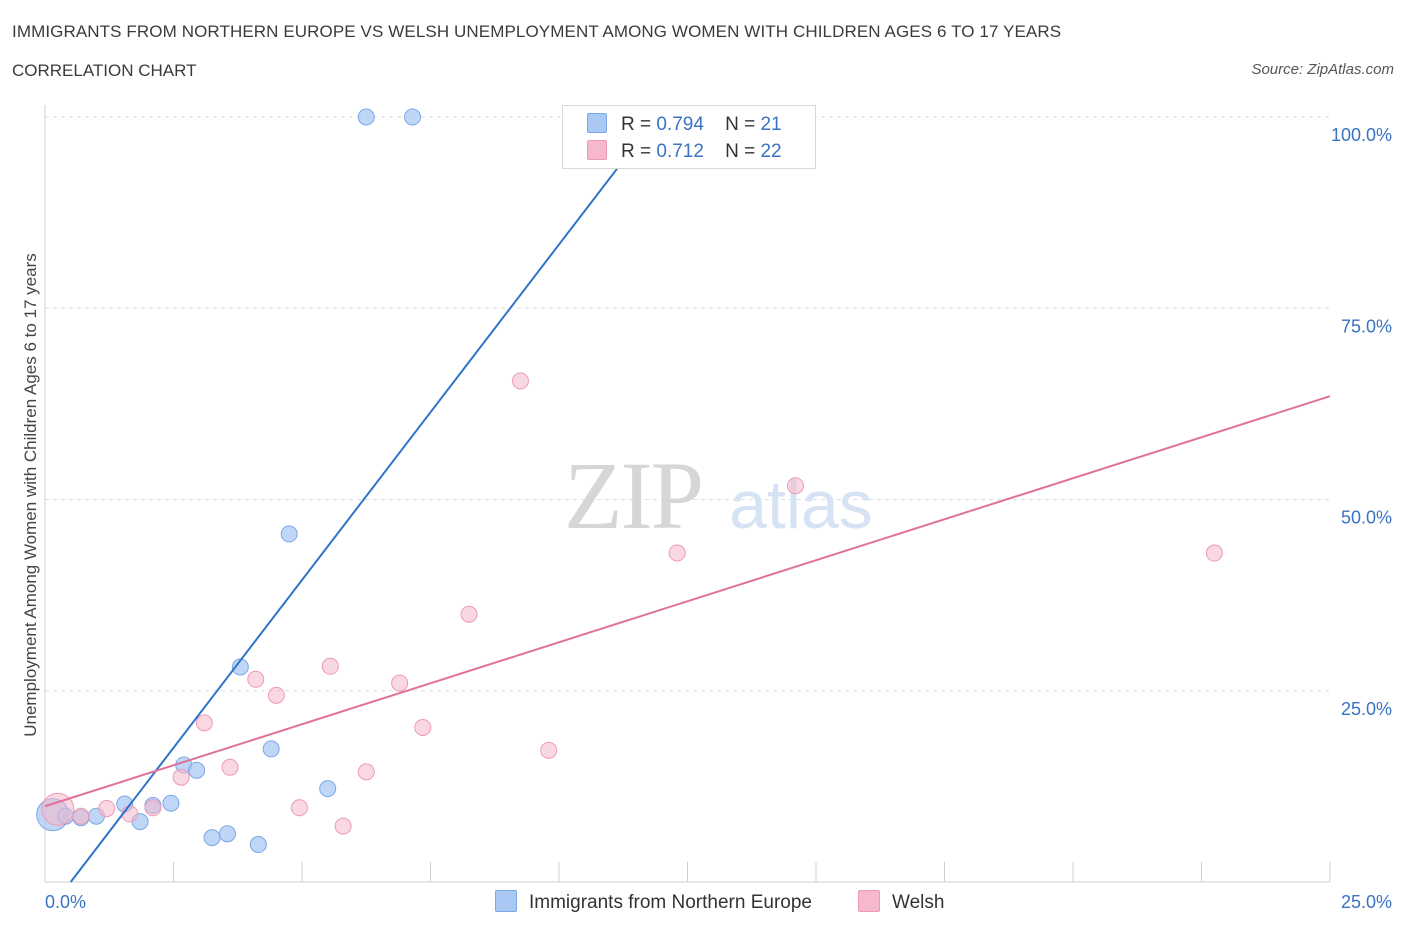 This screenshot has height=930, width=1406. What do you see at coordinates (670, 902) in the screenshot?
I see `legend-label-northern-europe: Immigrants from Northern Europe` at bounding box center [670, 902].